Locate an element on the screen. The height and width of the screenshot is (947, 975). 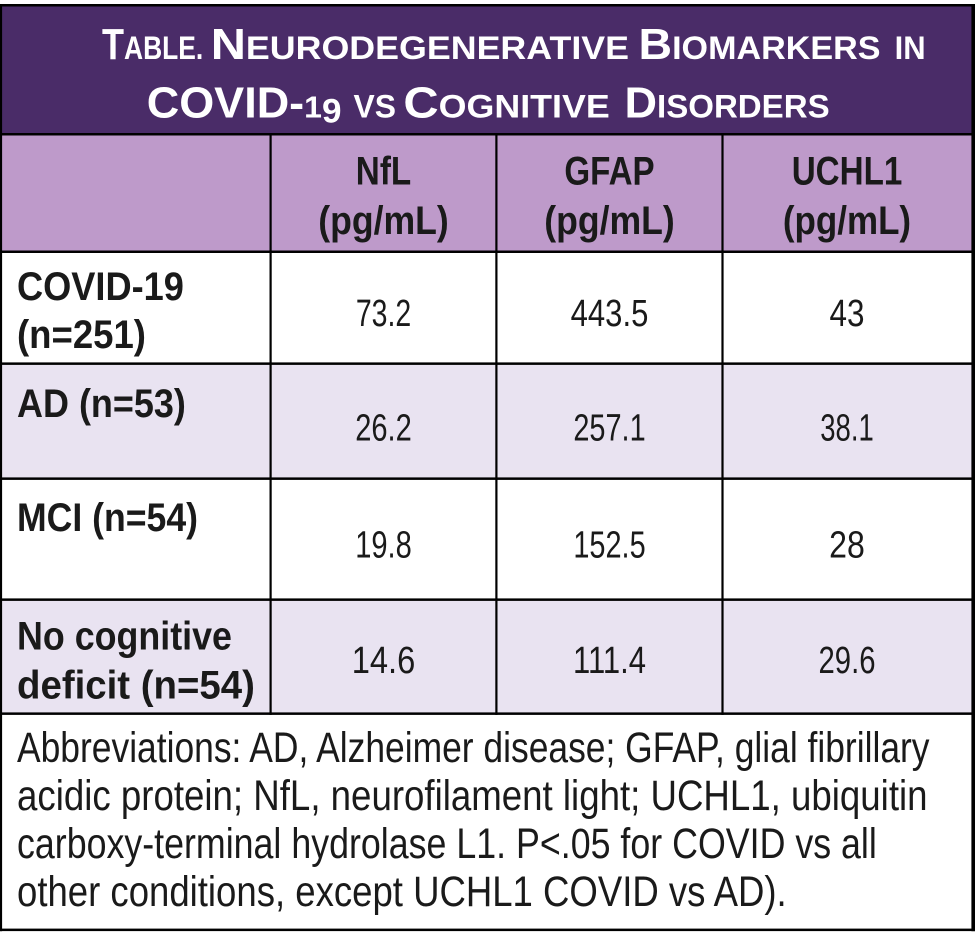
svg-text: IN is located at coordinates (910, 47).